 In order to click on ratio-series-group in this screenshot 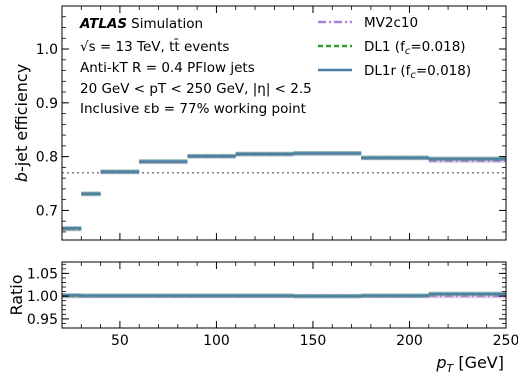, I will do `click(284, 295)`.